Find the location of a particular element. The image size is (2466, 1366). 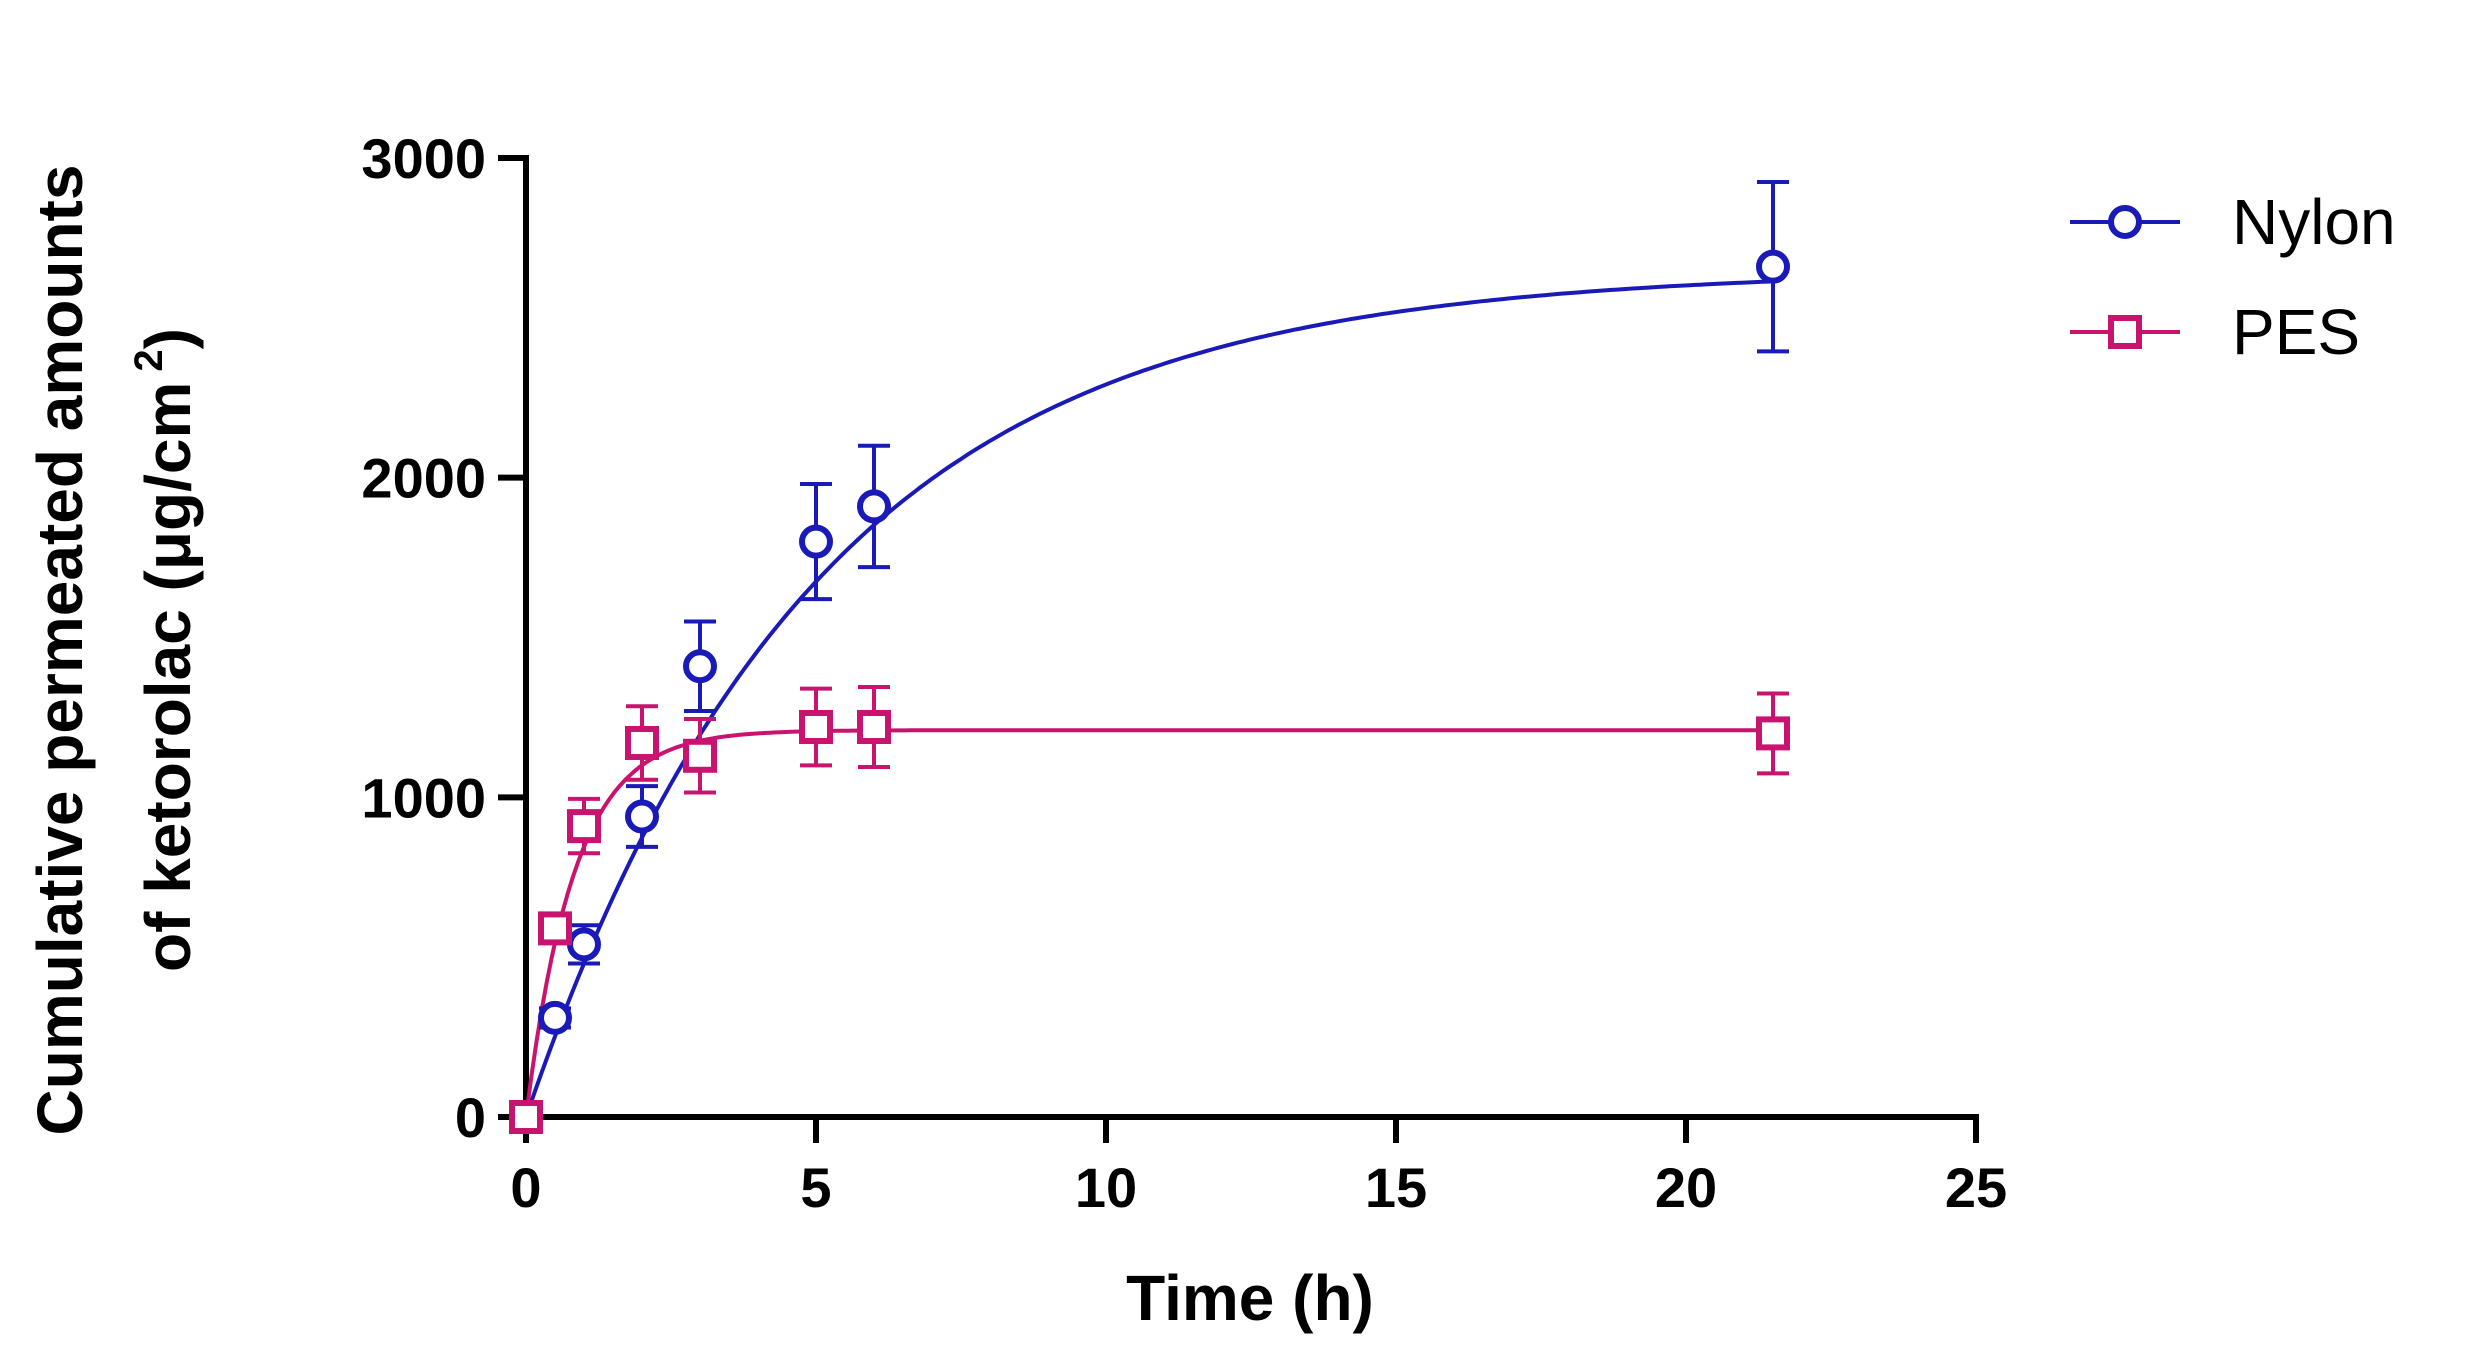

y-tick-label: 3000 is located at coordinates (423, 158).